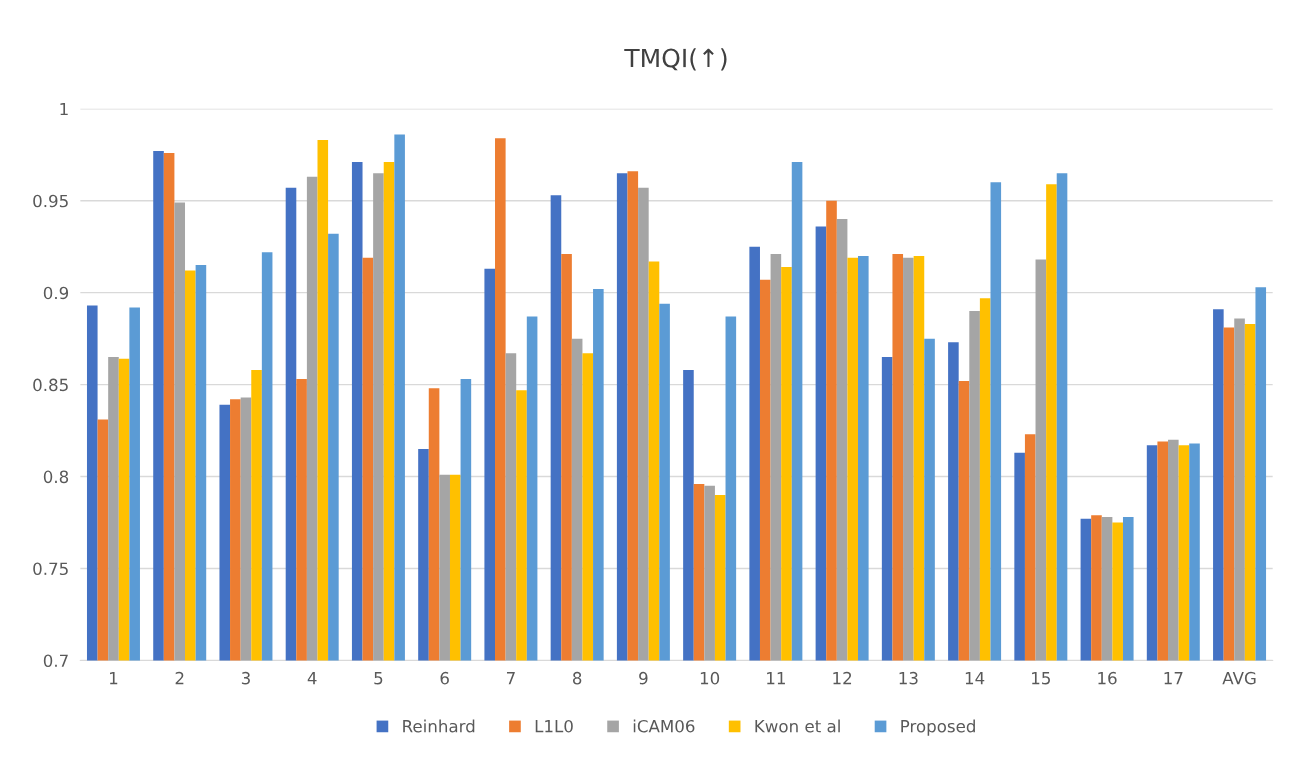 Image resolution: width=1296 pixels, height=777 pixels. Describe the element at coordinates (444, 678) in the screenshot. I see `x-tick-label: 6` at that location.